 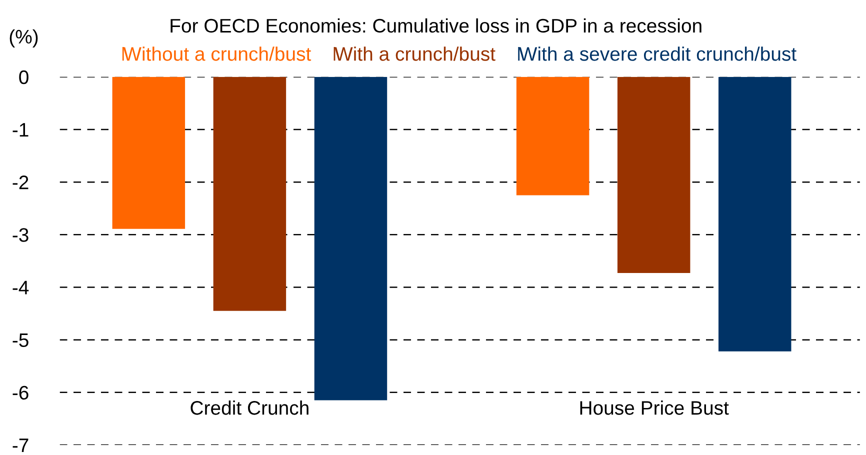 I want to click on y-tick-label: -1, so click(x=20, y=130).